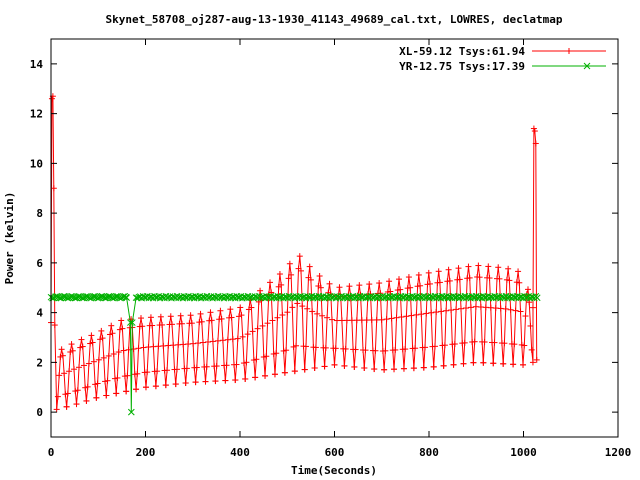  What do you see at coordinates (146, 452) in the screenshot?
I see `x-tick-label: 200` at bounding box center [146, 452].